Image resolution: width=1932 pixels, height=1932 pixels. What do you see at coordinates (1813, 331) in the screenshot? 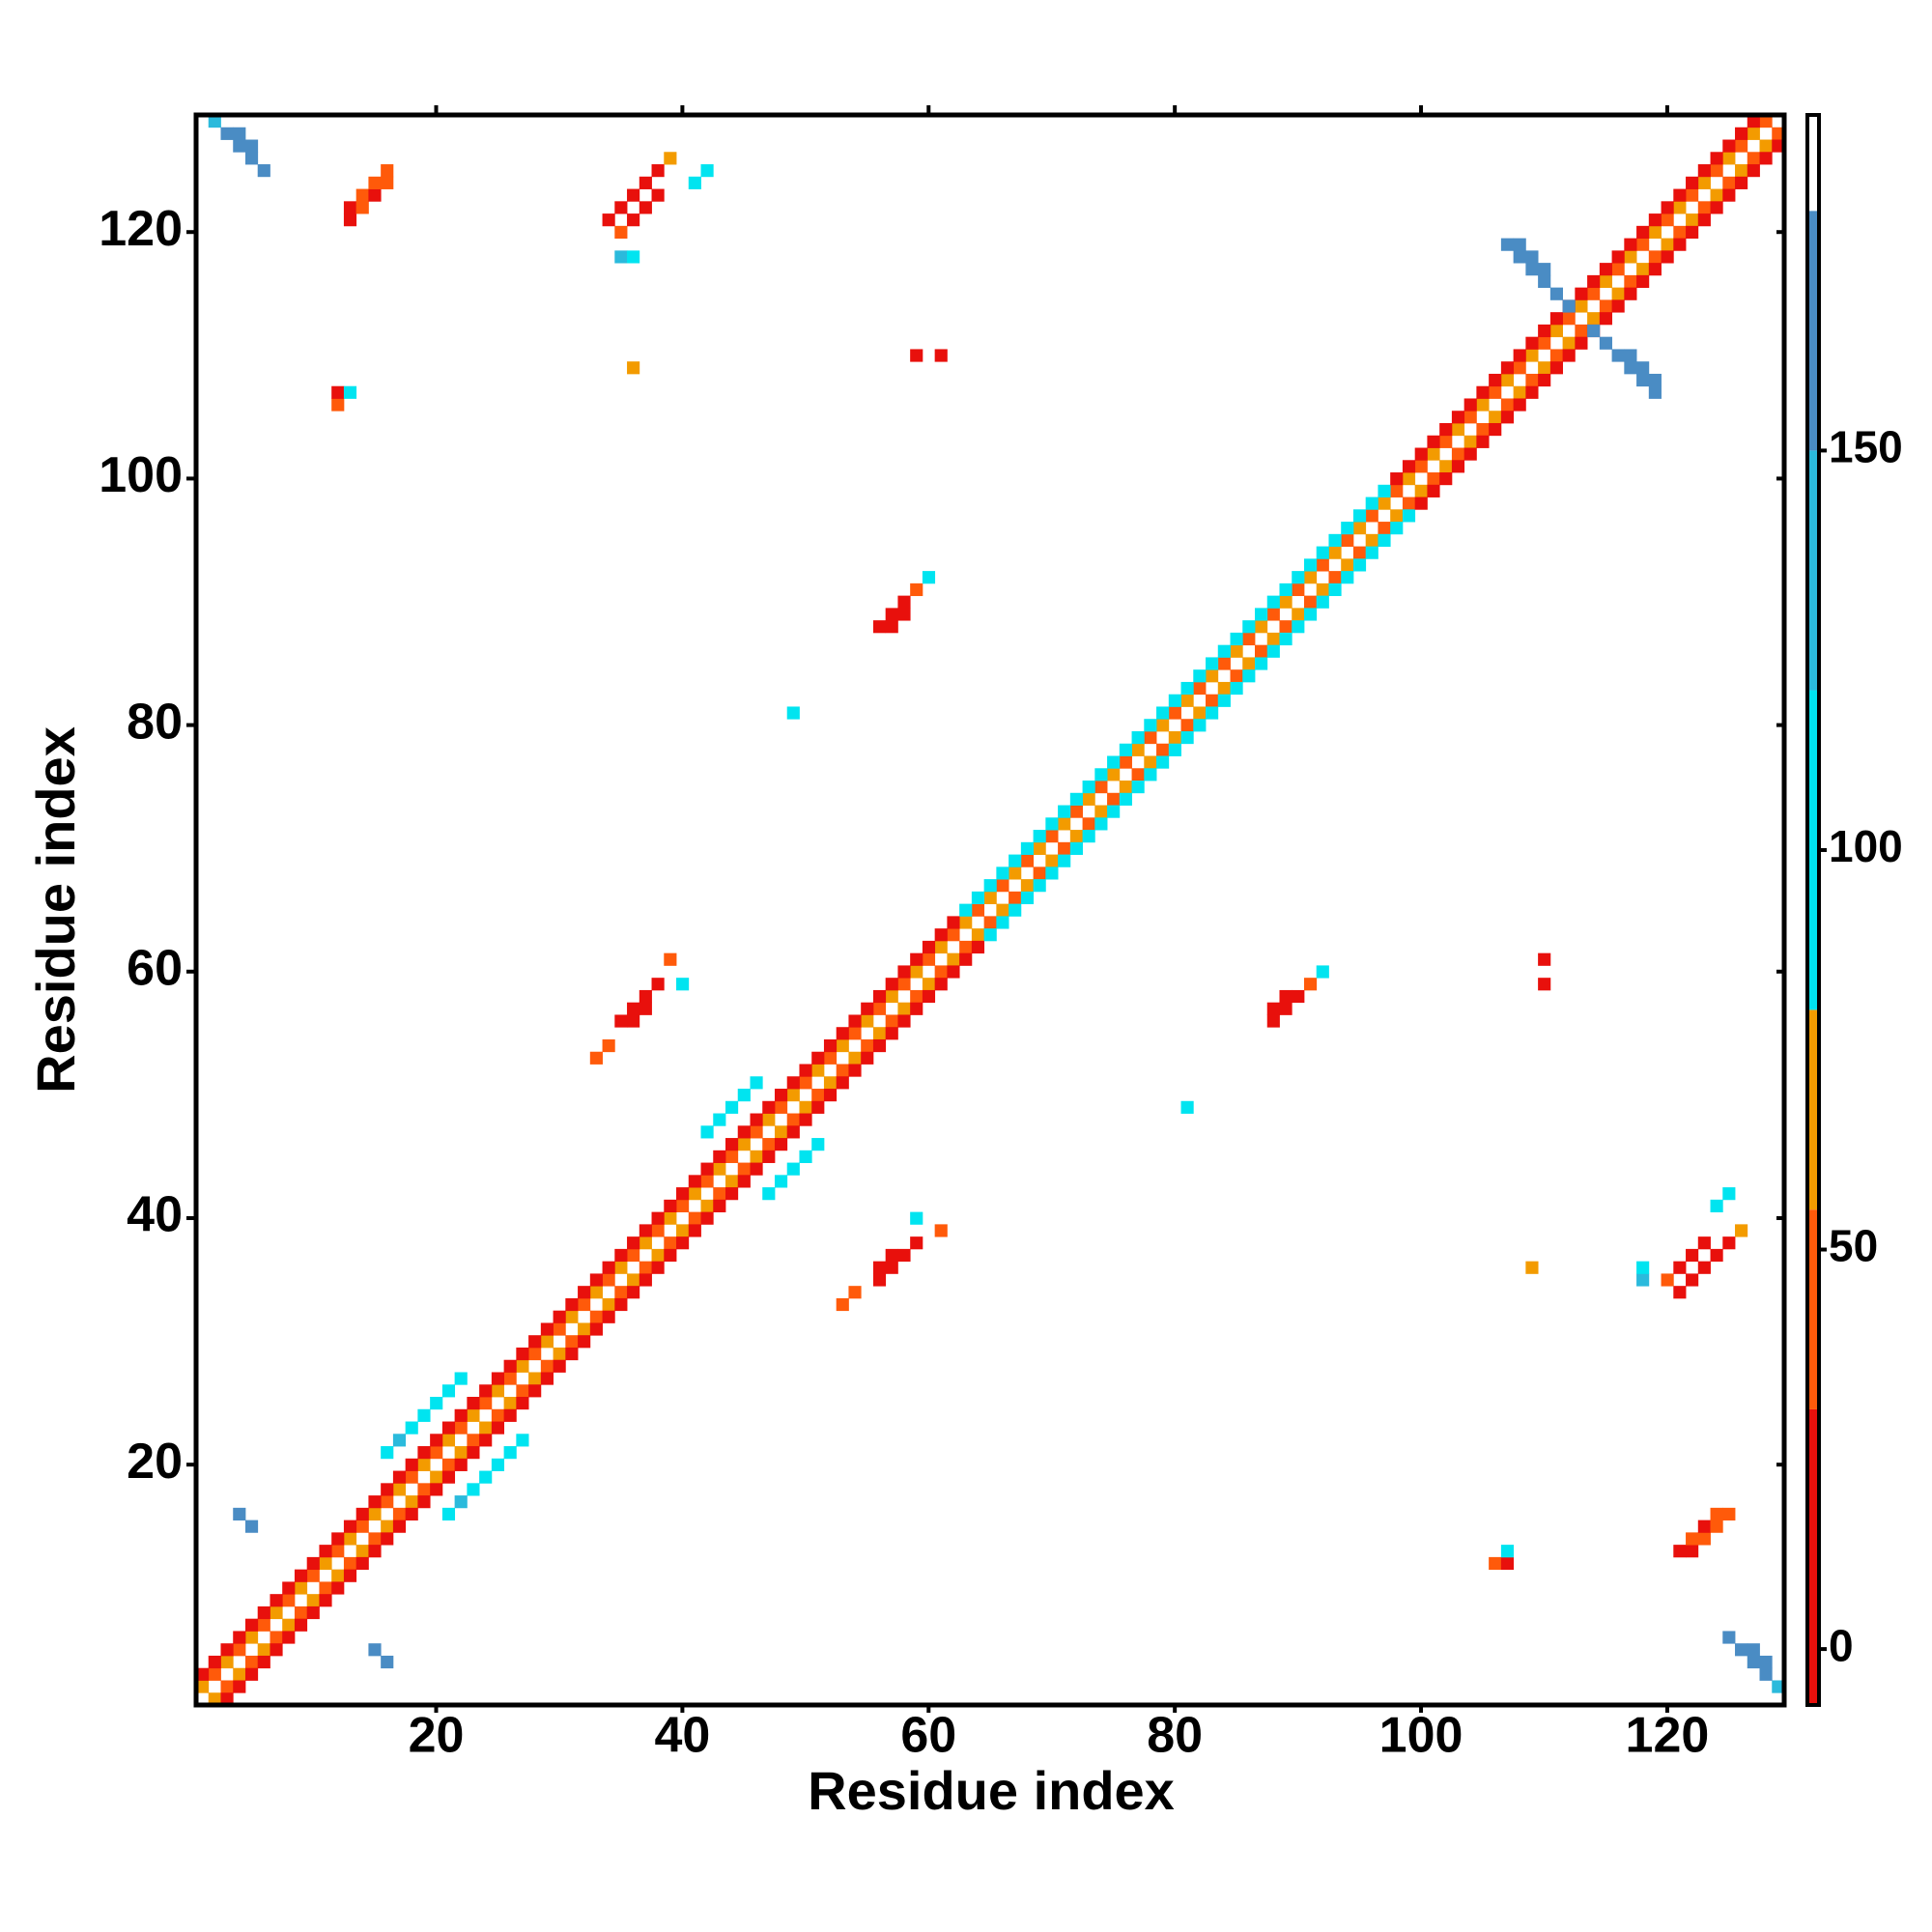
I see `colorbar-segment` at bounding box center [1813, 331].